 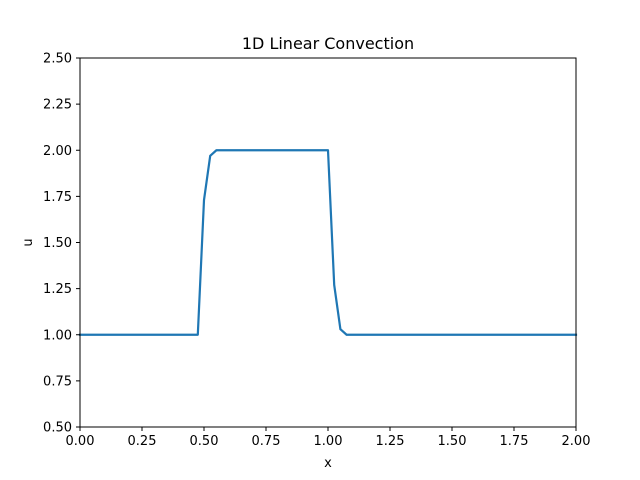 What do you see at coordinates (57, 335) in the screenshot?
I see `y-tick-label: 1.00` at bounding box center [57, 335].